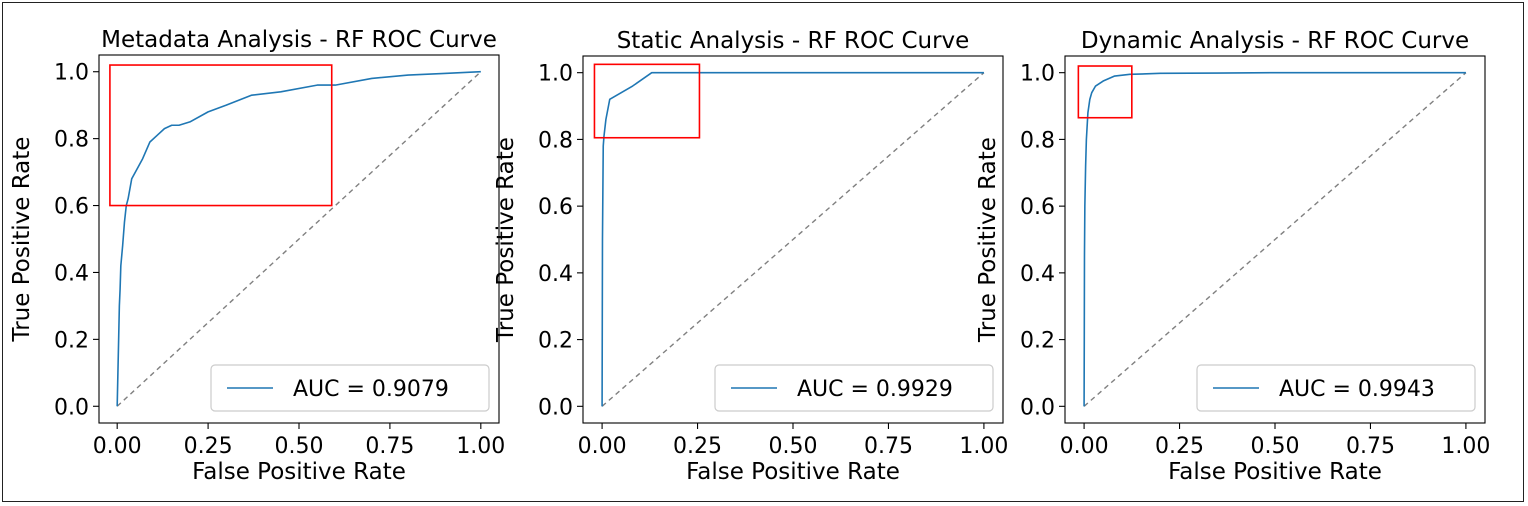  I want to click on chart-title: Static Analysis - RF ROC Curve, so click(793, 41).